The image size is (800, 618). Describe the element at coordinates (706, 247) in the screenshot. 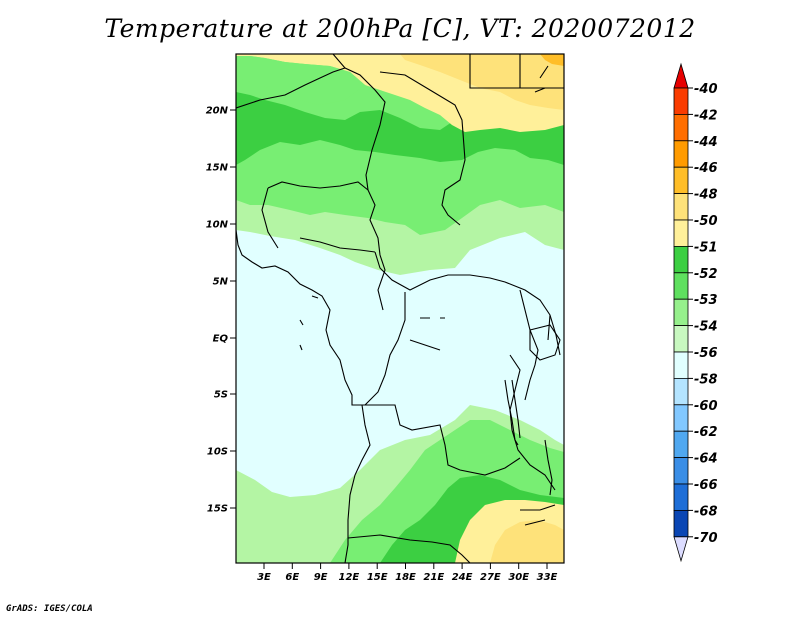

I see `colorbar-label: -51` at that location.